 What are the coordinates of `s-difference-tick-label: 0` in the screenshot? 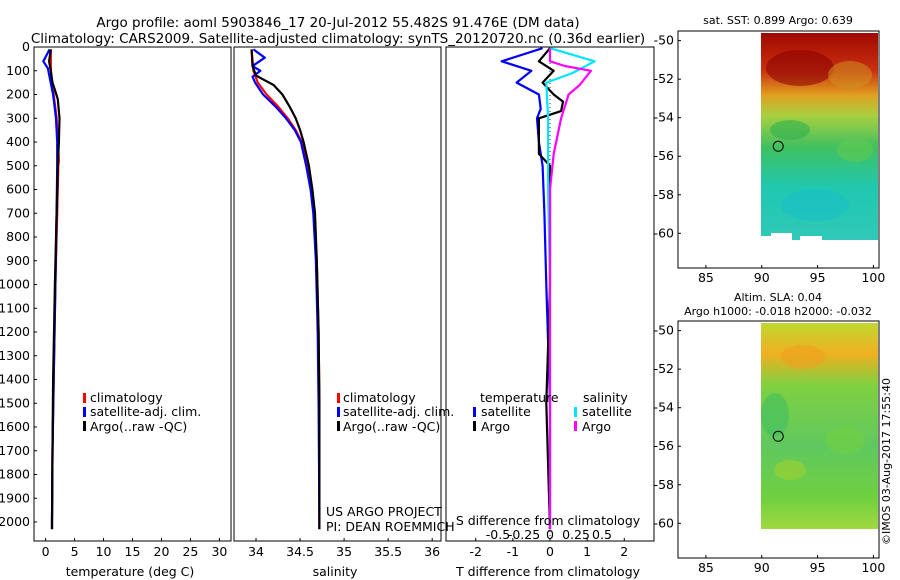 It's located at (550, 534).